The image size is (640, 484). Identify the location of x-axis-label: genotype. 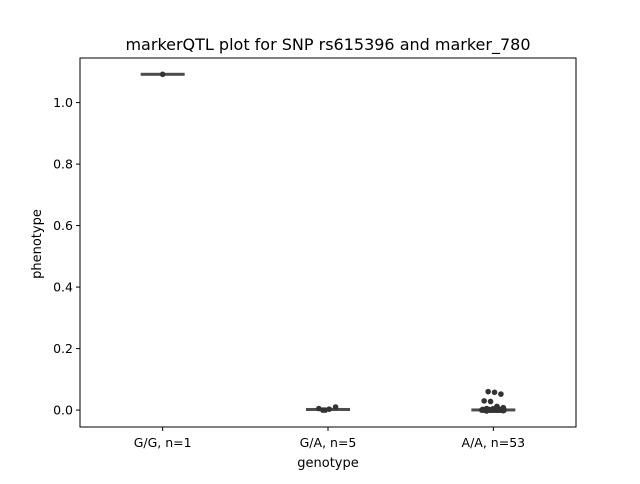
(327, 463).